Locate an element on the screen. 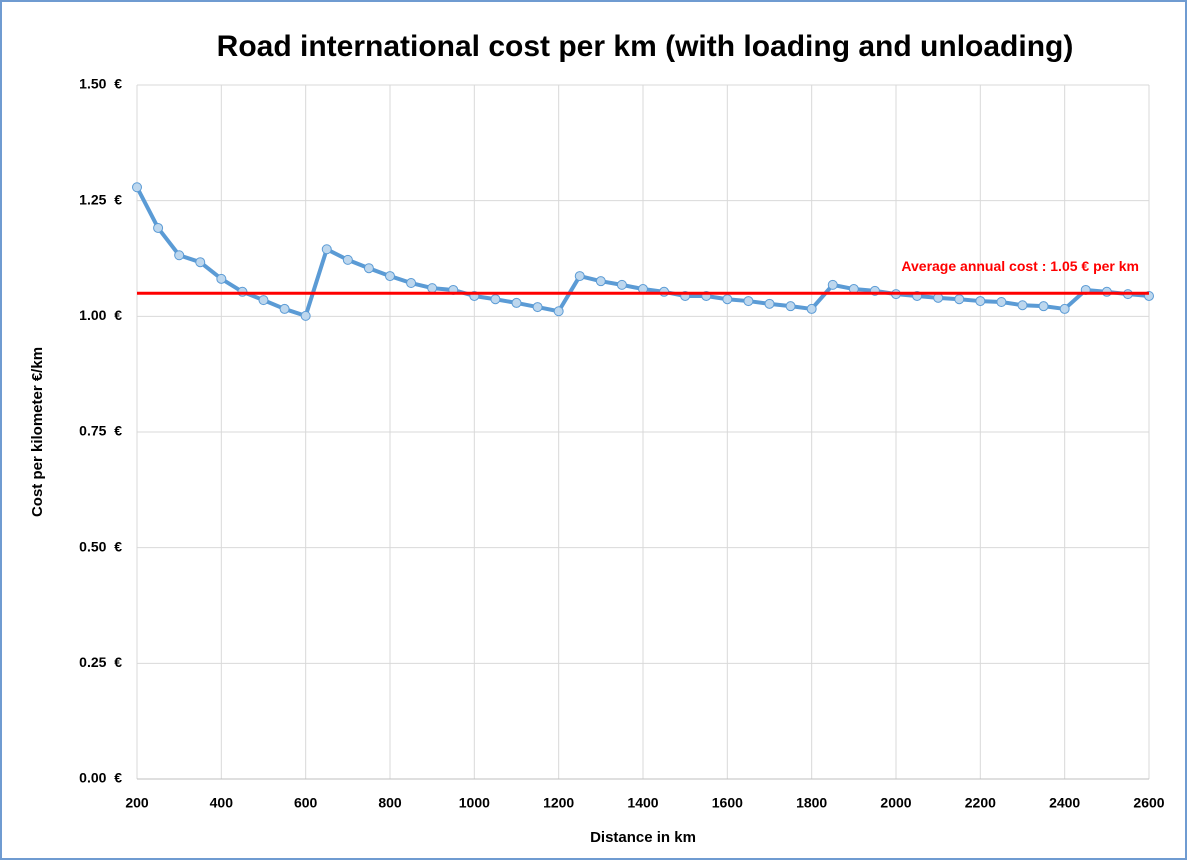 Image resolution: width=1187 pixels, height=860 pixels. y-tick-label: 0.25 € is located at coordinates (100, 662).